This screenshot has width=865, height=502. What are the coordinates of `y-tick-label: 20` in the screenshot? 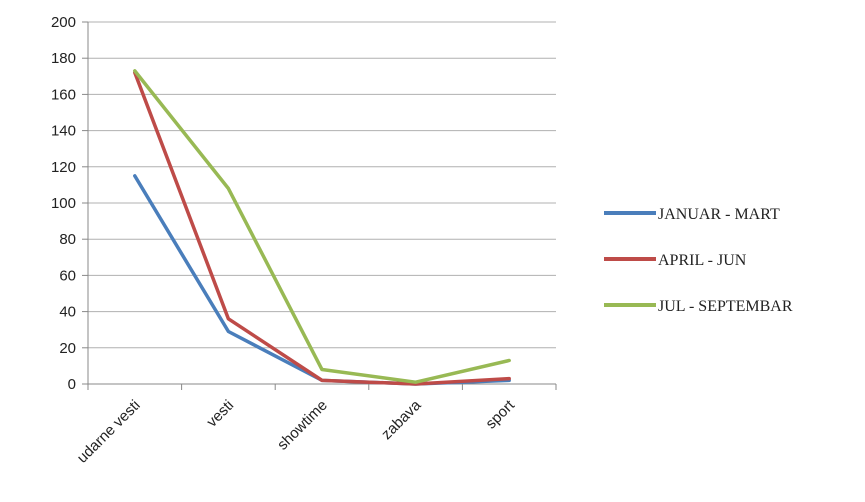 It's located at (67, 348).